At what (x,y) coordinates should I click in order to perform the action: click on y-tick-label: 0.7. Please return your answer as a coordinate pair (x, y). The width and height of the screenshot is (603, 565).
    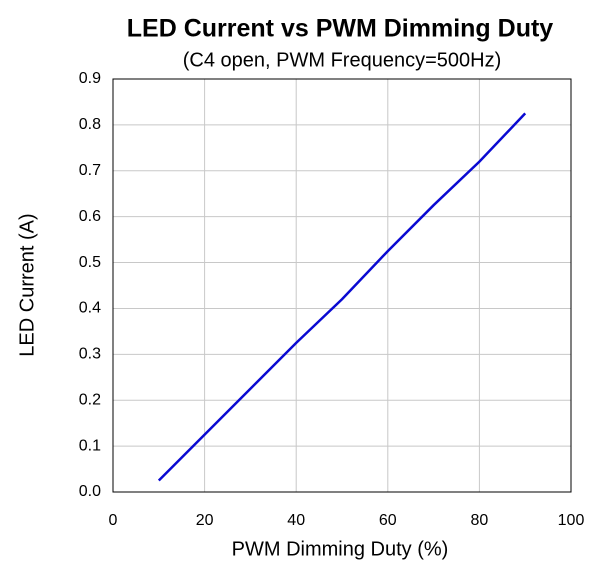
    Looking at the image, I should click on (90, 170).